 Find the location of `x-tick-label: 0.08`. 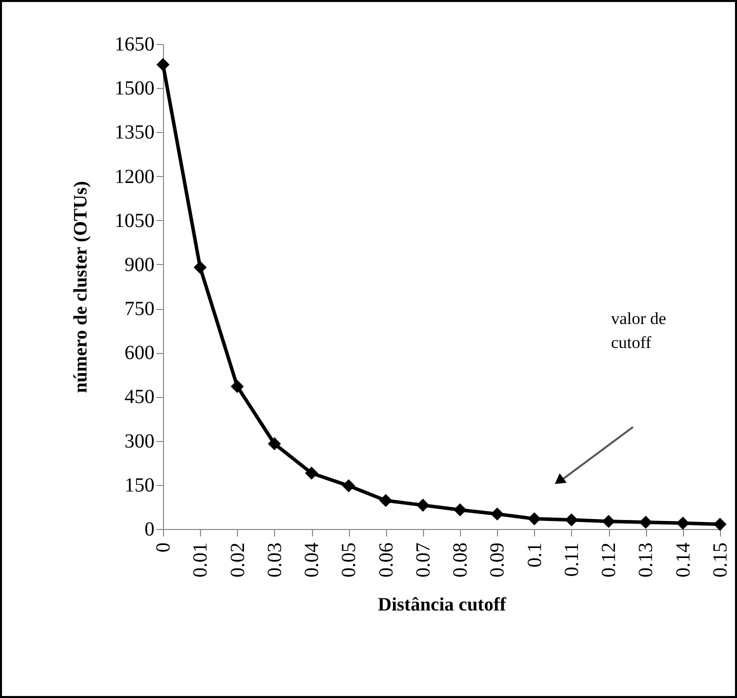

x-tick-label: 0.08 is located at coordinates (461, 560).